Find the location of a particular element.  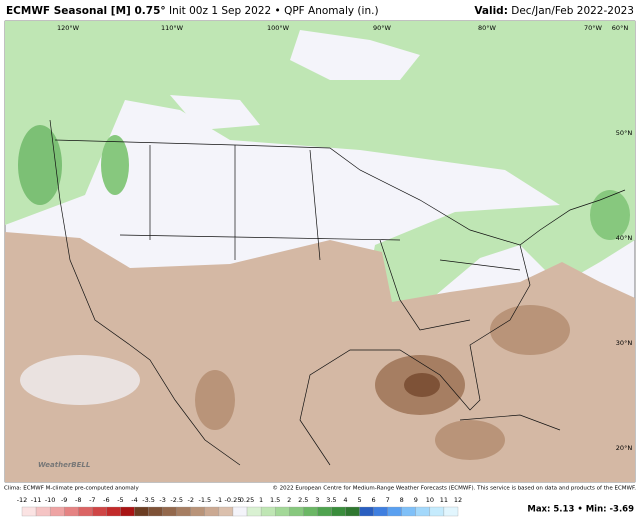

colorbar-label: -11 is located at coordinates (36, 500).